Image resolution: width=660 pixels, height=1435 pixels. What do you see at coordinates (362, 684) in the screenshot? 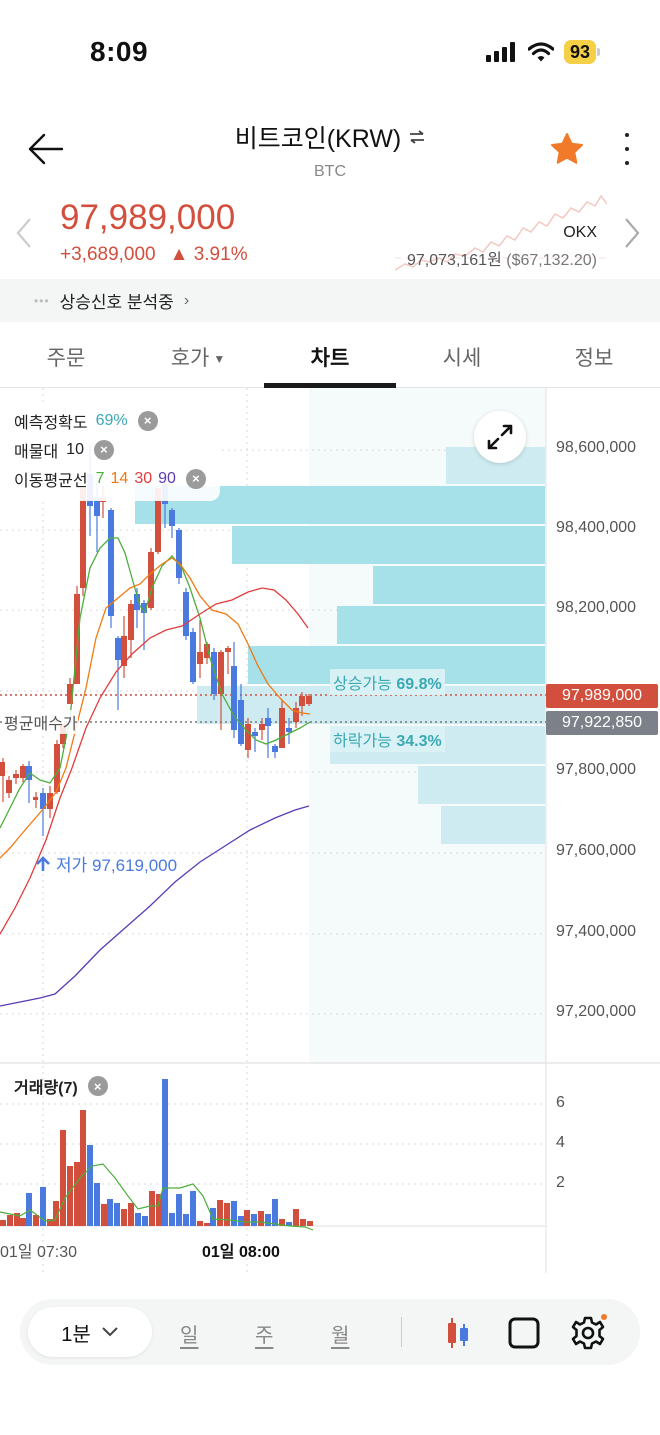
I see `up-prob-label: 상승가능` at bounding box center [362, 684].